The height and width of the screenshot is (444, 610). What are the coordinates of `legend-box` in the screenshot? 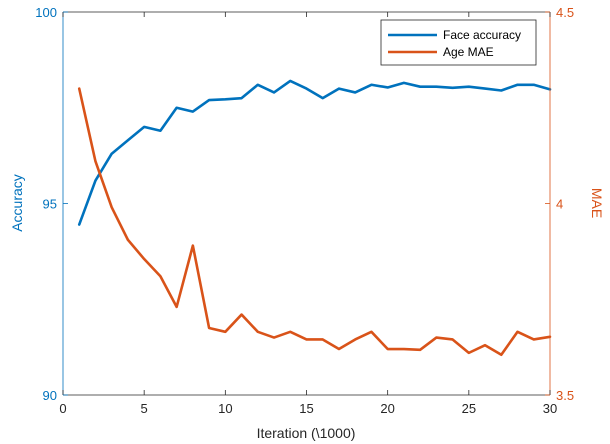 It's located at (458, 42).